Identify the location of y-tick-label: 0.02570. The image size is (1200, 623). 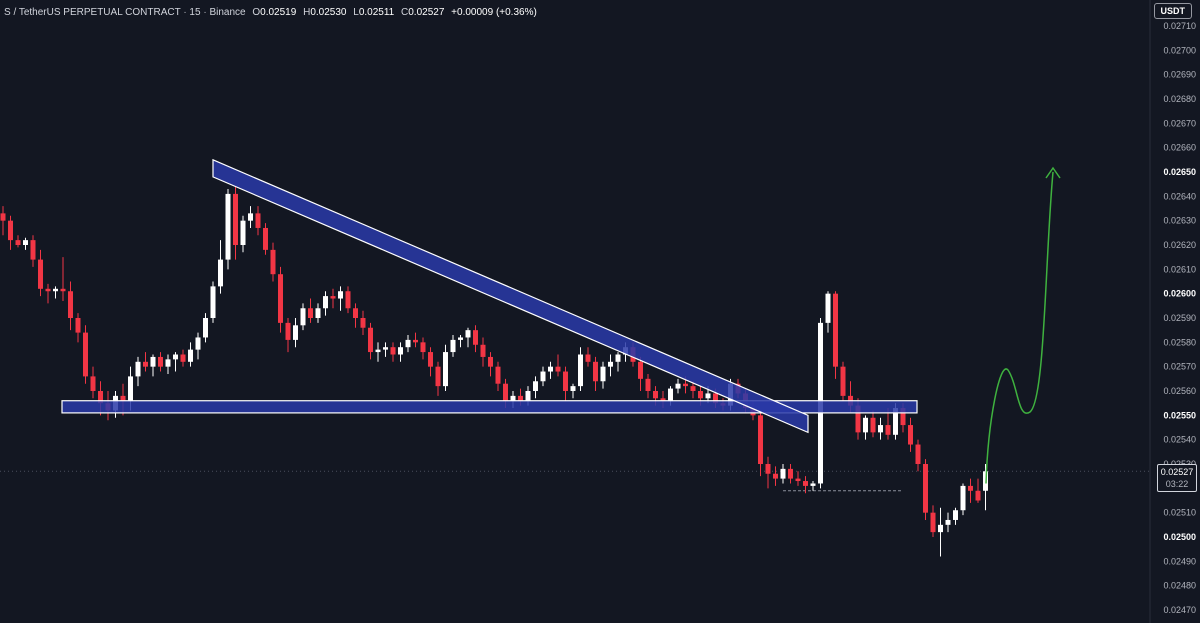
(1179, 367).